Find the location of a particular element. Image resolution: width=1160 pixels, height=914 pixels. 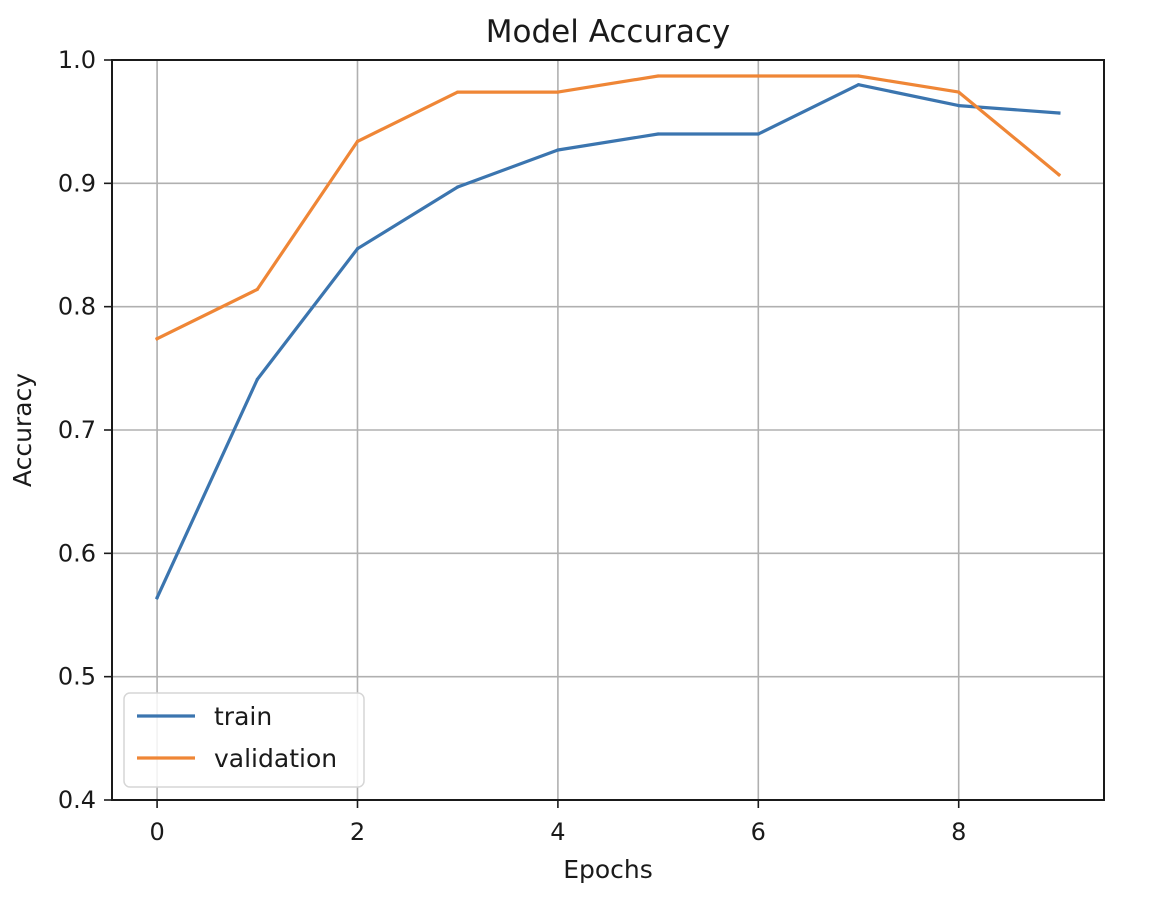

y-tick-label: 0.9 is located at coordinates (77, 183).